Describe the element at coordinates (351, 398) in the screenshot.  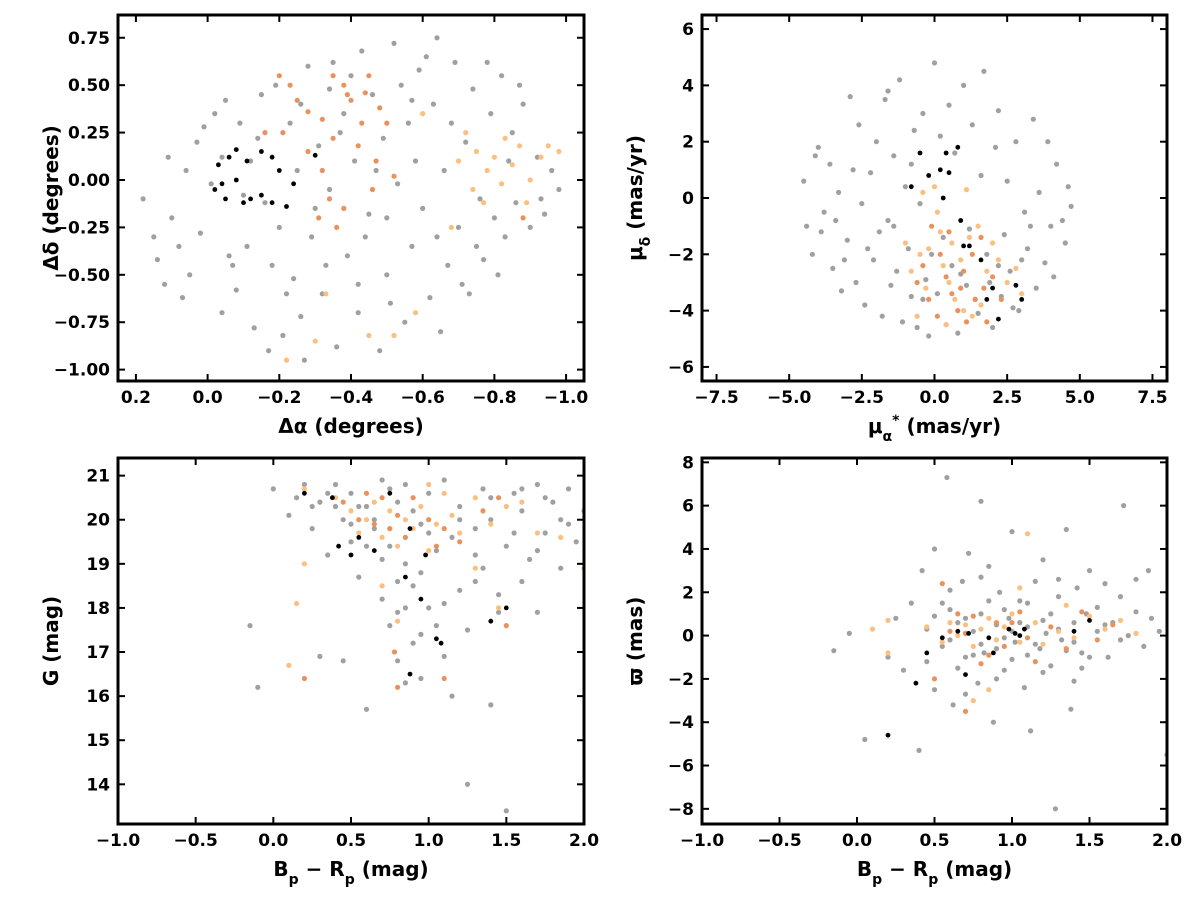
I see `x-tick-label: −0.4` at that location.